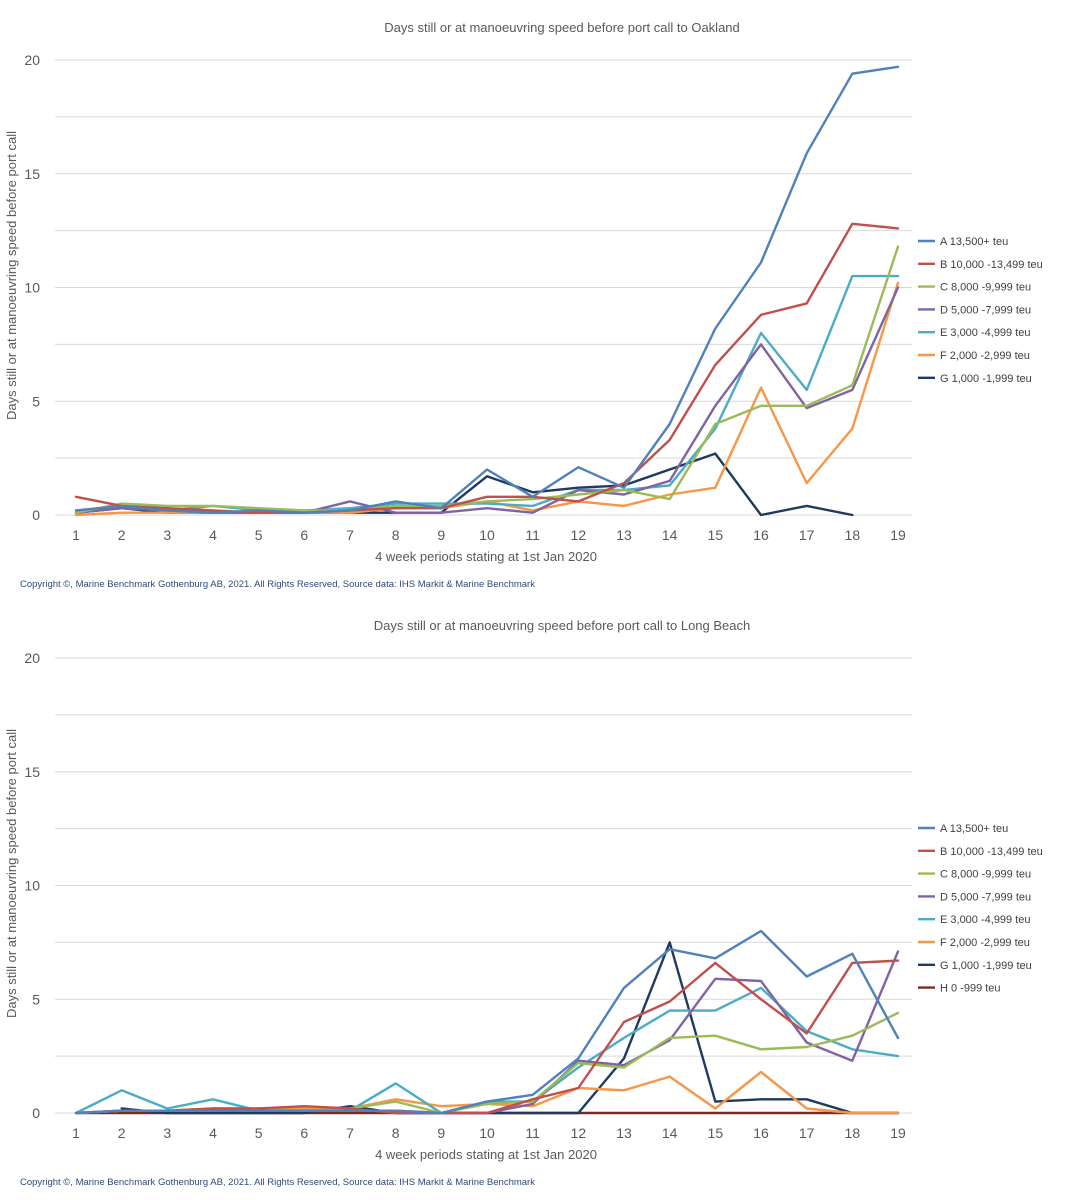 The image size is (1065, 1200). I want to click on legend-item: H 0 -999 teu, so click(959, 989).